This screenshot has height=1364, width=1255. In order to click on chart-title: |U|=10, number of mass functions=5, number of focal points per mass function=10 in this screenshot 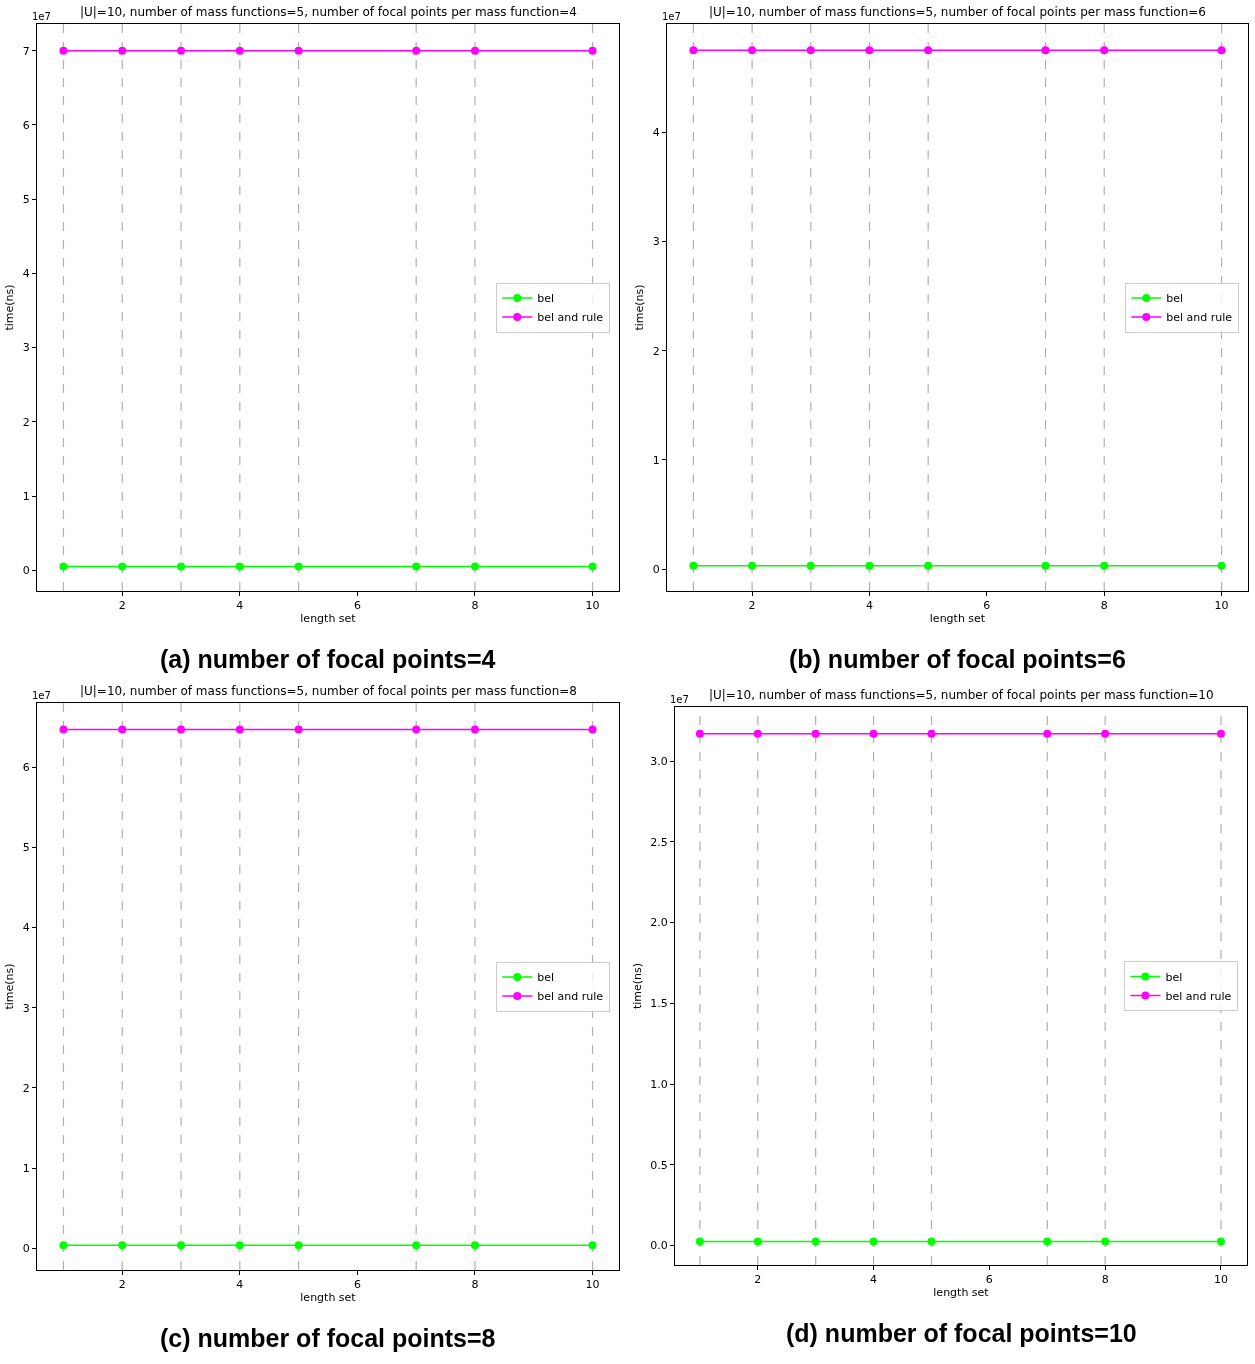, I will do `click(961, 695)`.